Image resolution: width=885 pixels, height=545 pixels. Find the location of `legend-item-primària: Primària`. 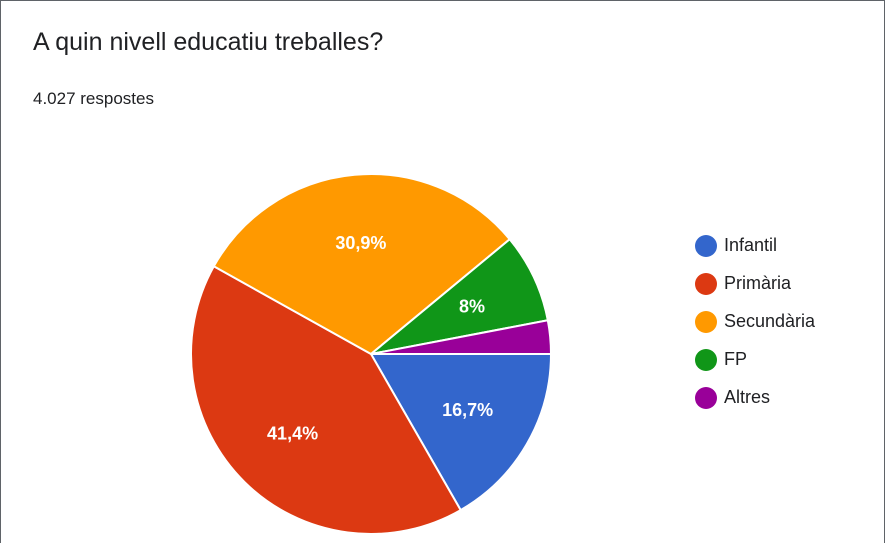

legend-item-primària: Primària is located at coordinates (755, 283).